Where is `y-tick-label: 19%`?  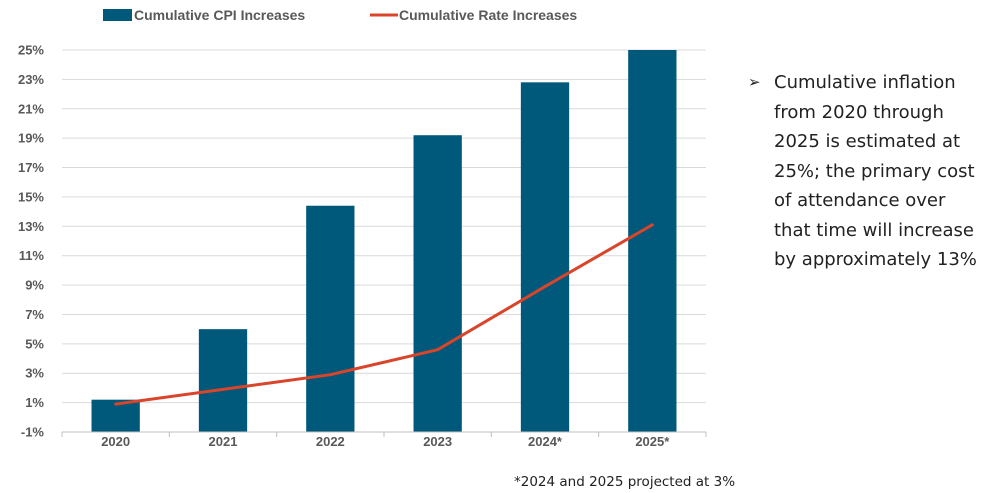
y-tick-label: 19% is located at coordinates (31, 138).